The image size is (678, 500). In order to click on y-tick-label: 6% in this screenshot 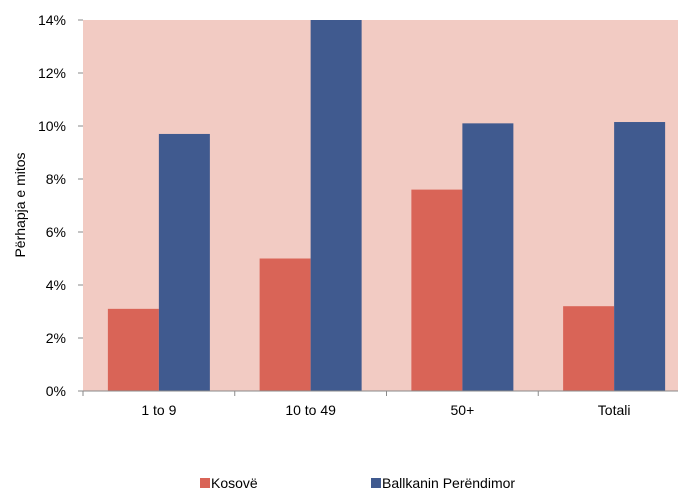, I will do `click(56, 232)`.